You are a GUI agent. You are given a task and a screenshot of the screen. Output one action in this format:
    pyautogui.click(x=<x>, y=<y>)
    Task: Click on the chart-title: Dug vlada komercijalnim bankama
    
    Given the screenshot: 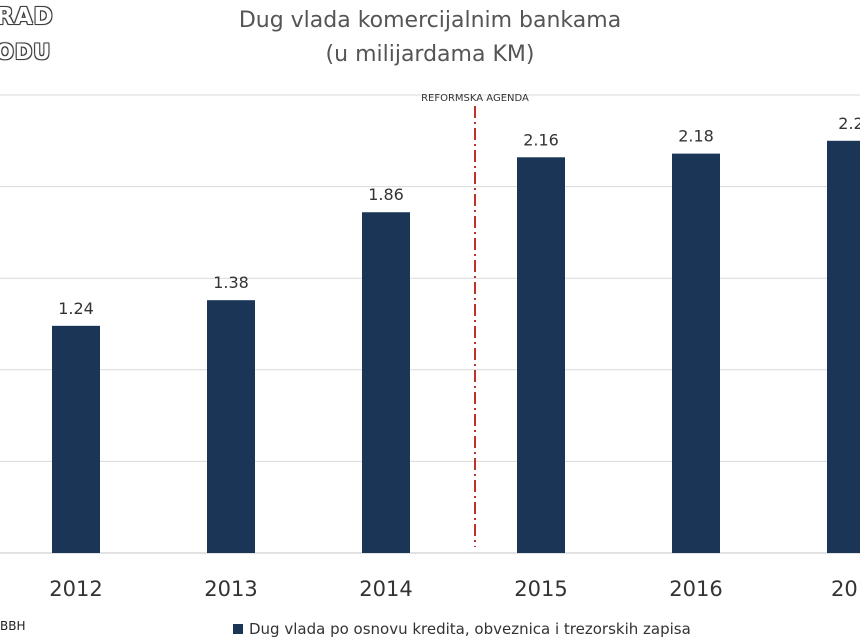 What is the action you would take?
    pyautogui.click(x=430, y=20)
    